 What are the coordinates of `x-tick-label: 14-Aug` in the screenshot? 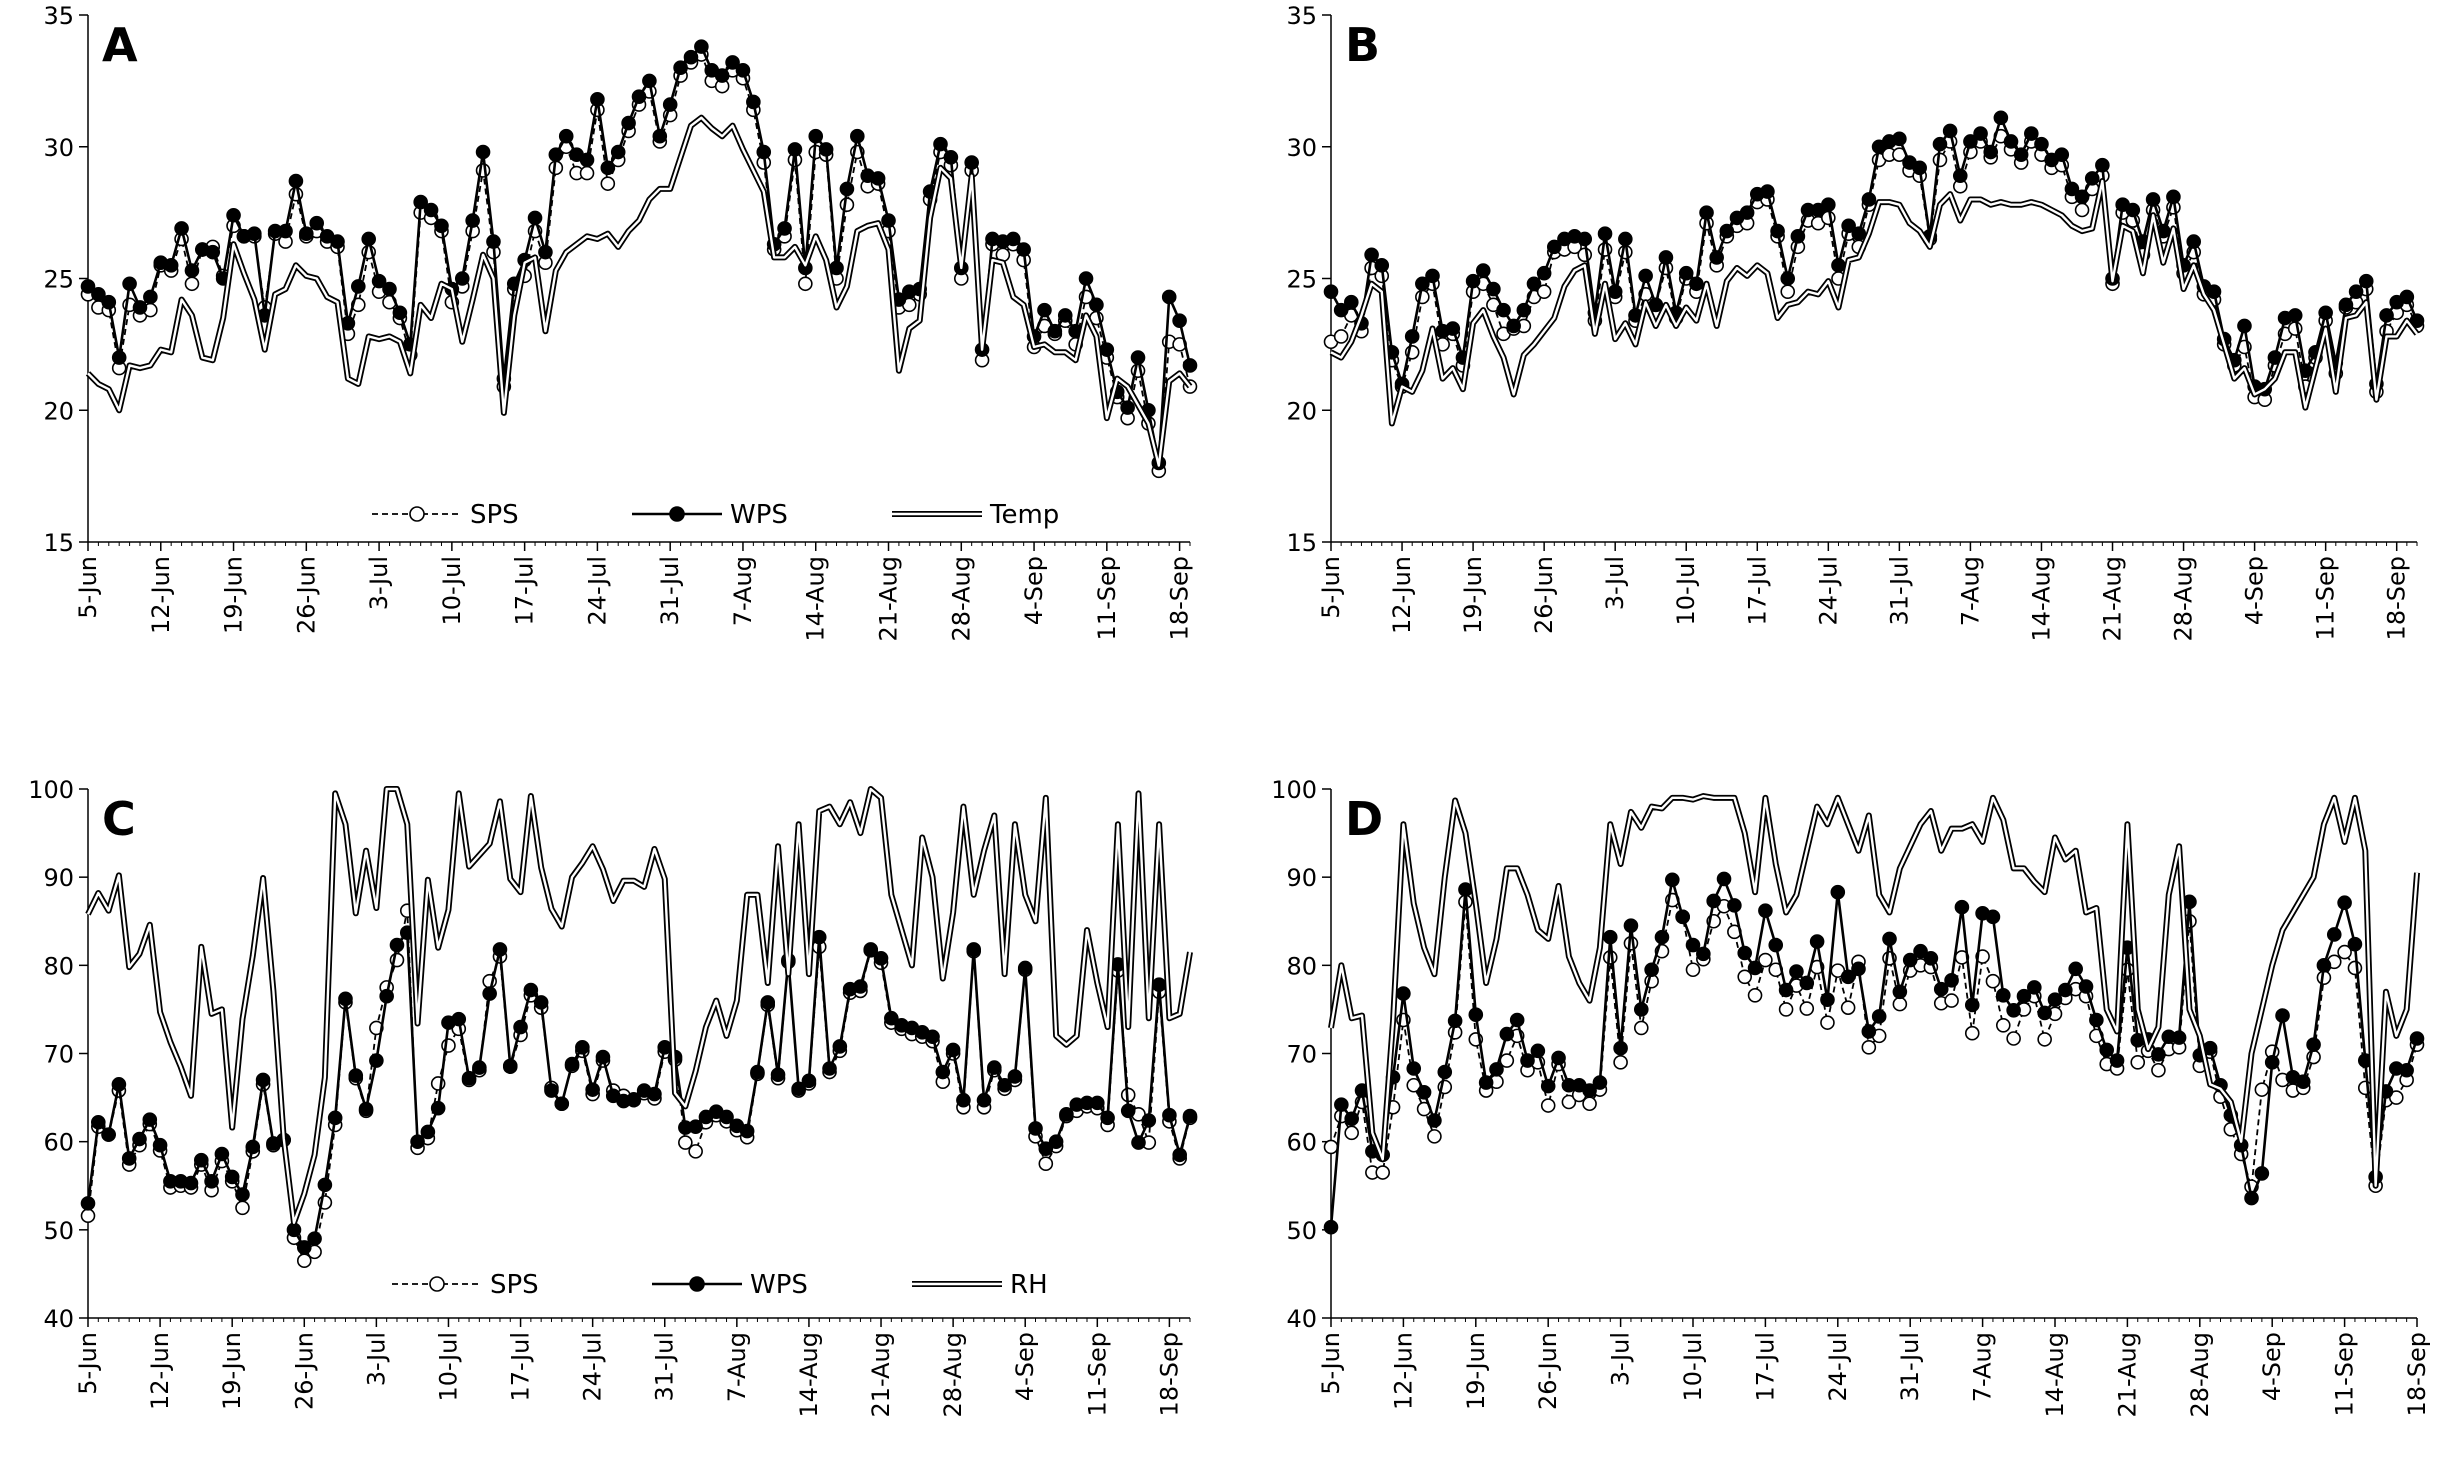 It's located at (2055, 1375).